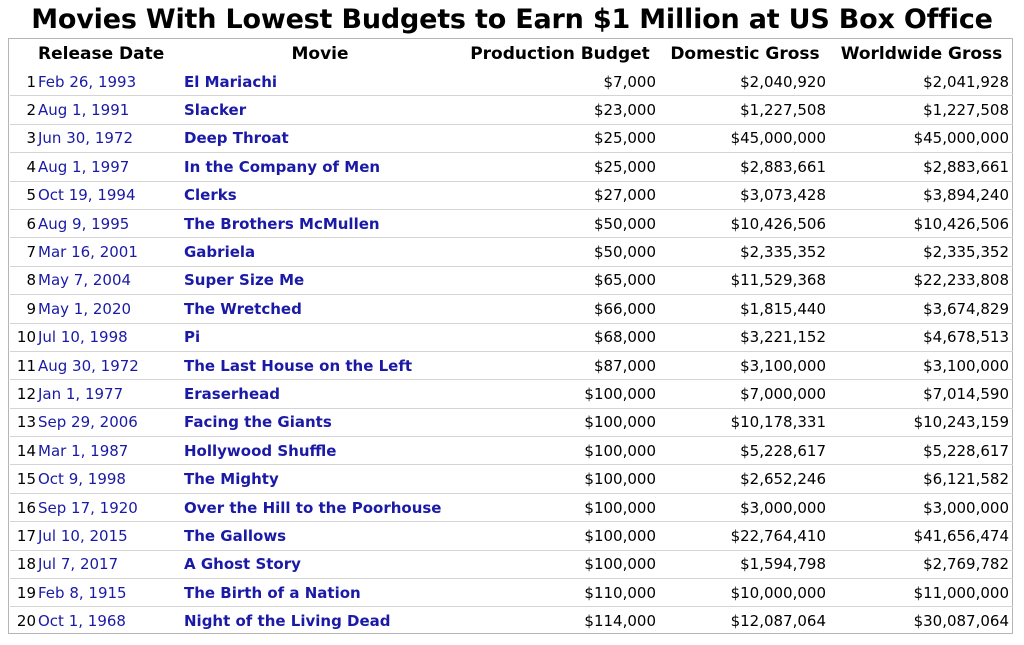  I want to click on domestic-gross: $3,100,000, so click(745, 366).